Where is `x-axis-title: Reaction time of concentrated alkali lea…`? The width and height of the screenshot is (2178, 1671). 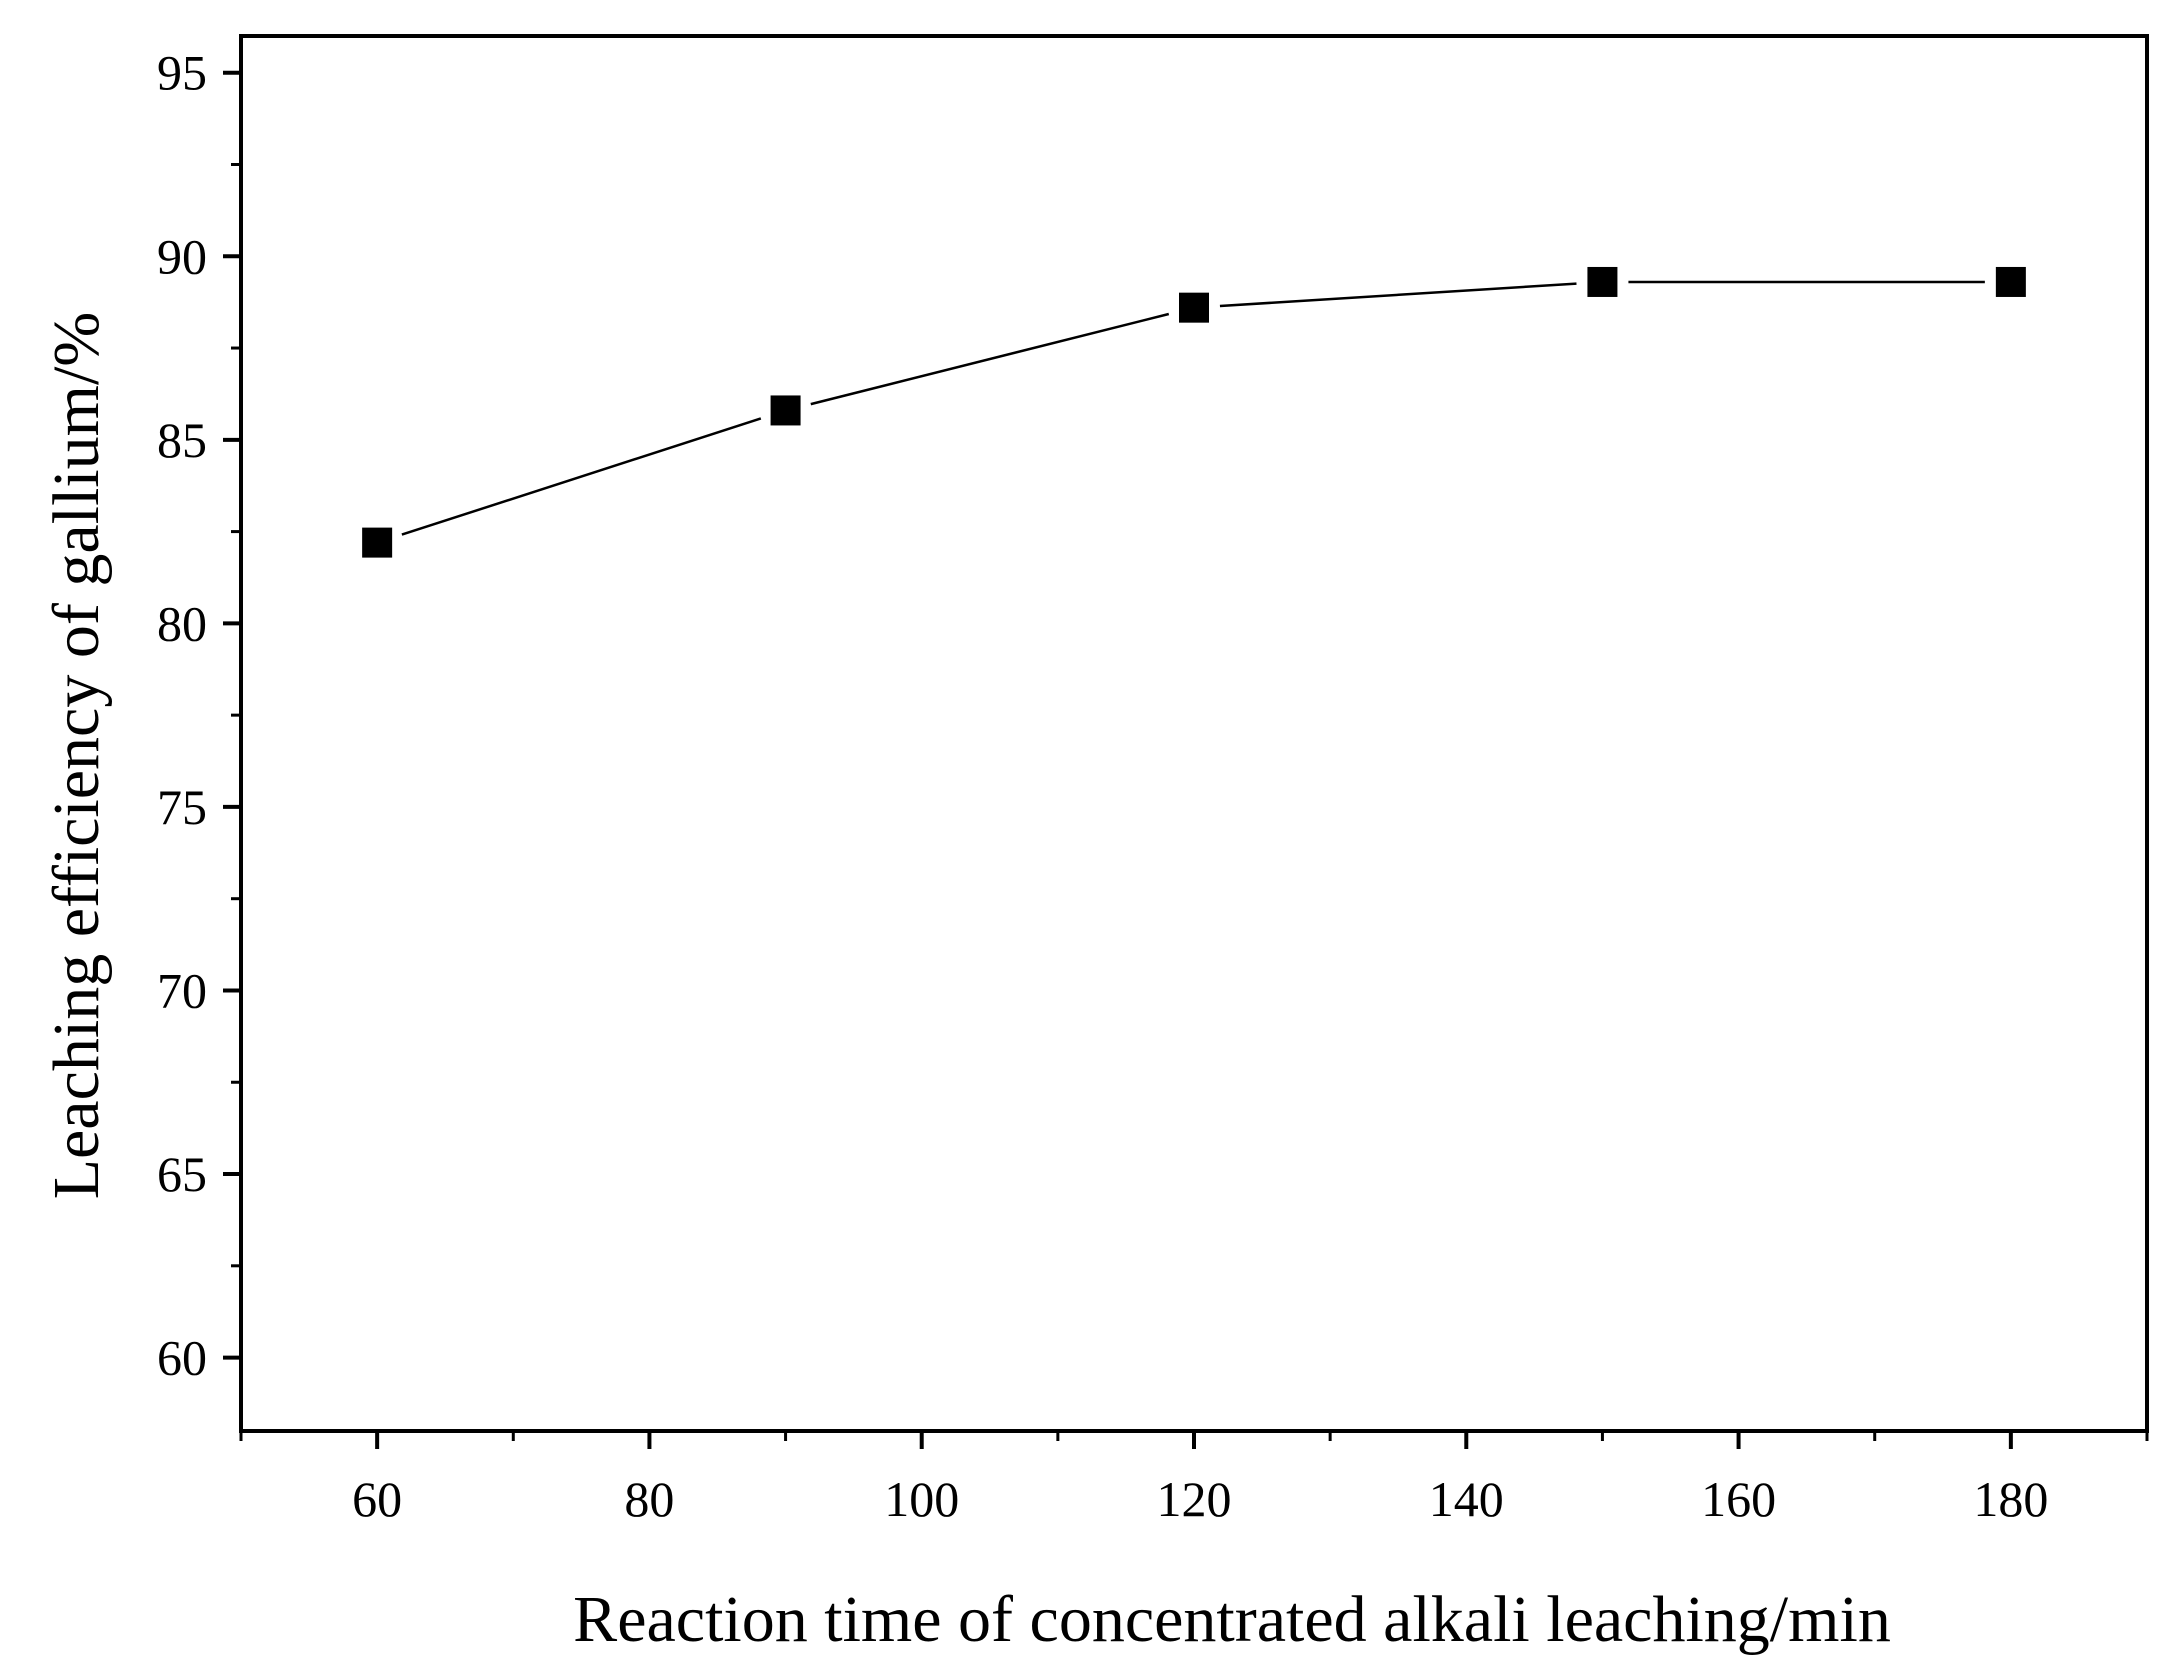
x-axis-title: Reaction time of concentrated alkali lea… is located at coordinates (1232, 1619).